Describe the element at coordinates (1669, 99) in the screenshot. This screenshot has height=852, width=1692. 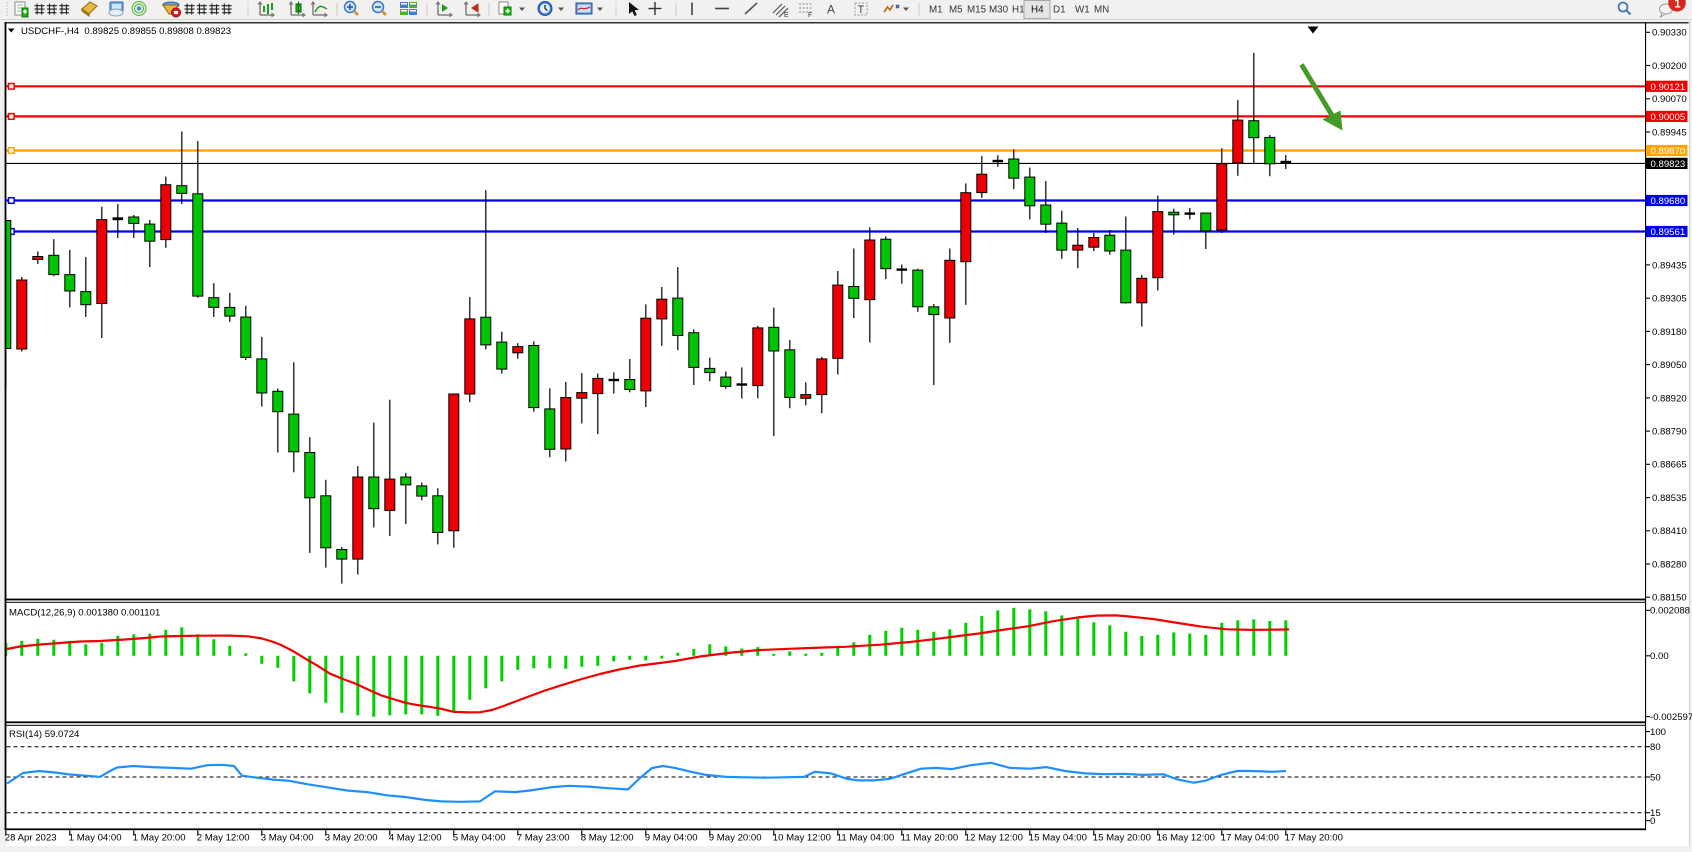
I see `svg-text: 0.90070` at that location.